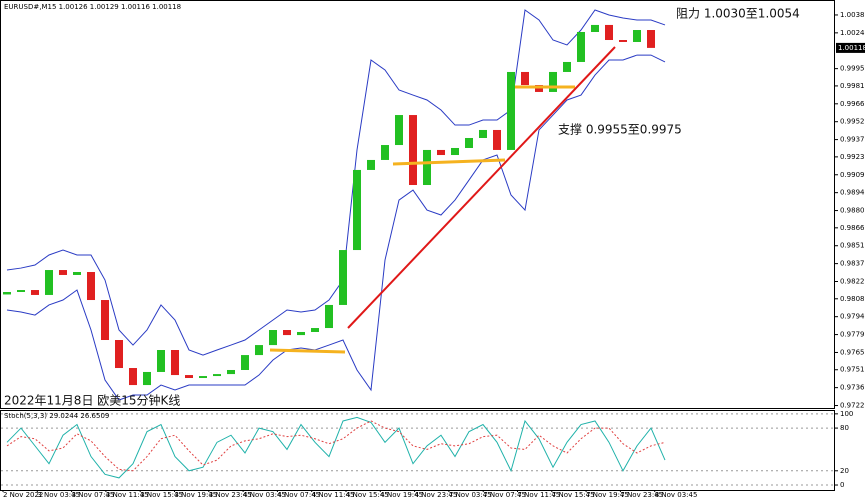  I want to click on price-tag, so click(850, 47).